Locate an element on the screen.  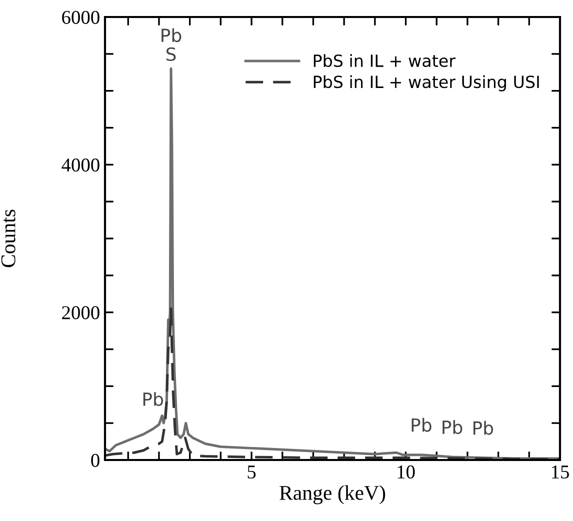
x-tick-label: 10 is located at coordinates (406, 472).